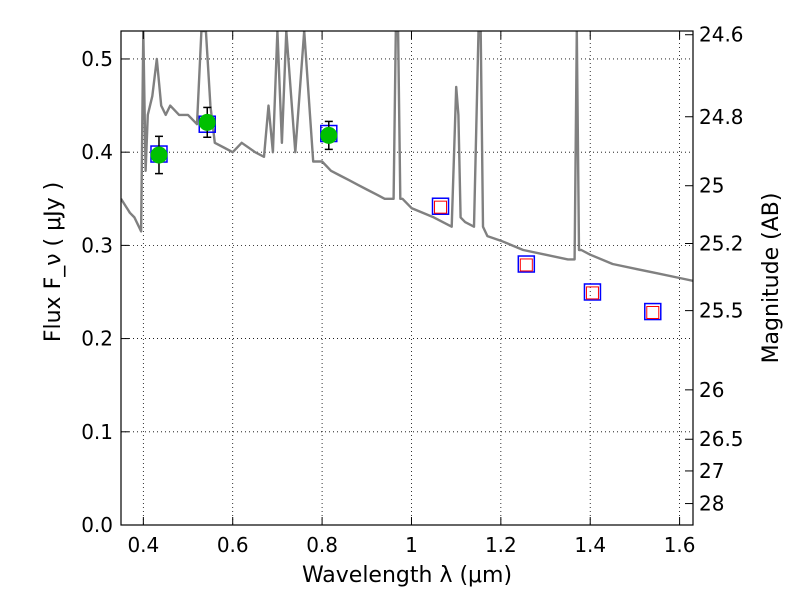 This screenshot has height=600, width=800. What do you see at coordinates (711, 390) in the screenshot?
I see `right-tick-label: 26` at bounding box center [711, 390].